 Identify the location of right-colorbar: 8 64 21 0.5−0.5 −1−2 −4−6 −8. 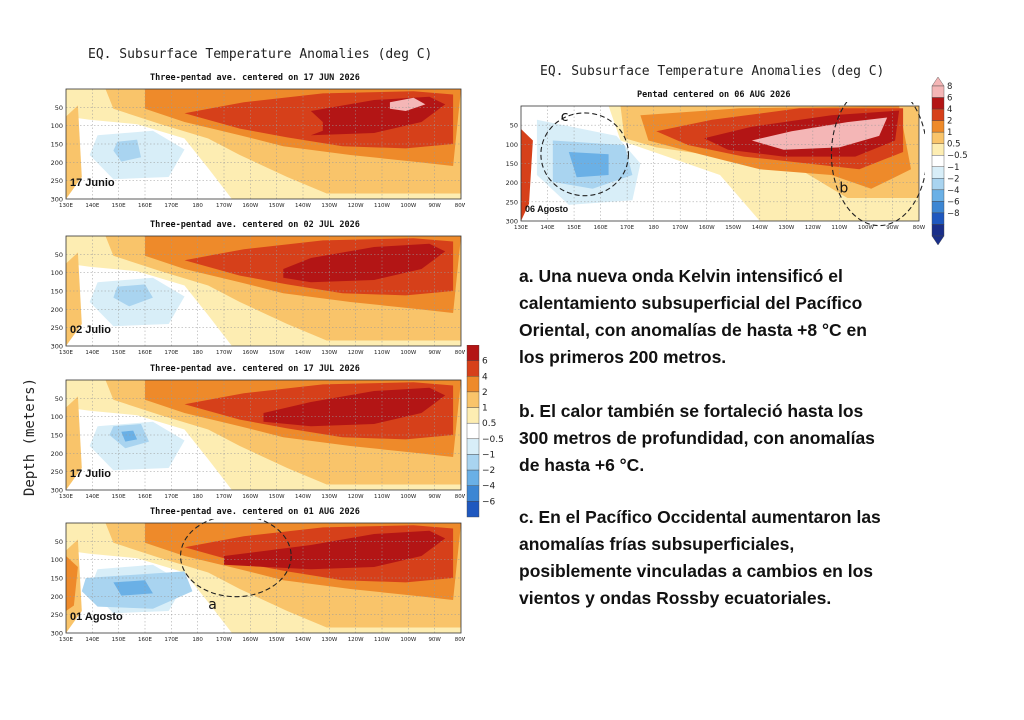
(949, 161).